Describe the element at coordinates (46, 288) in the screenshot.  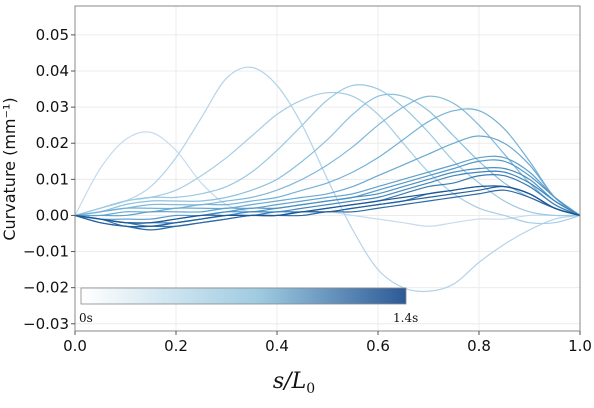
I see `y-tick-label: −0.02` at that location.